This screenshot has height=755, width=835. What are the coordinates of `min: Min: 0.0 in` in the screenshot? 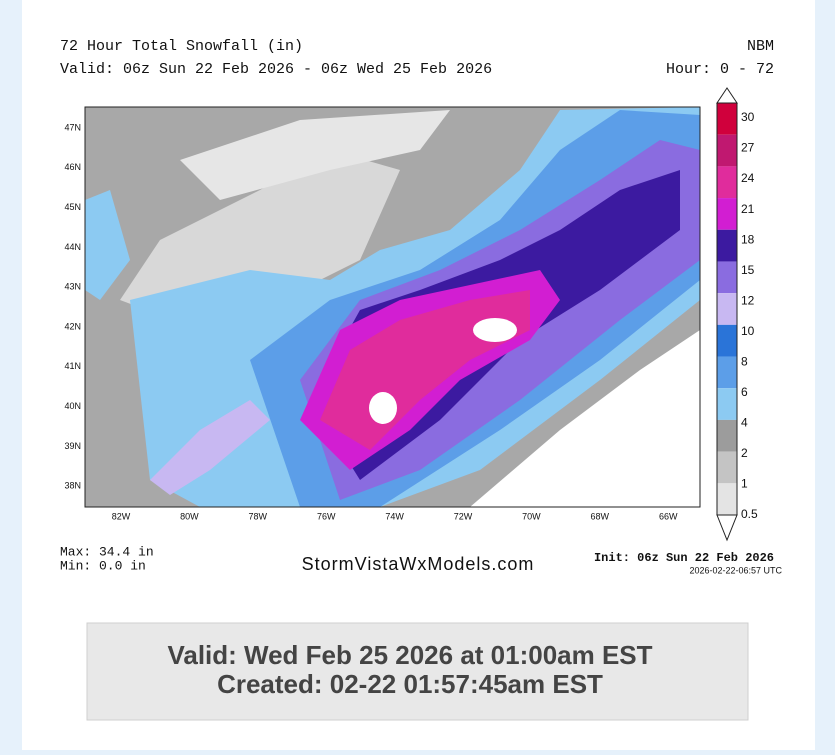 It's located at (103, 565).